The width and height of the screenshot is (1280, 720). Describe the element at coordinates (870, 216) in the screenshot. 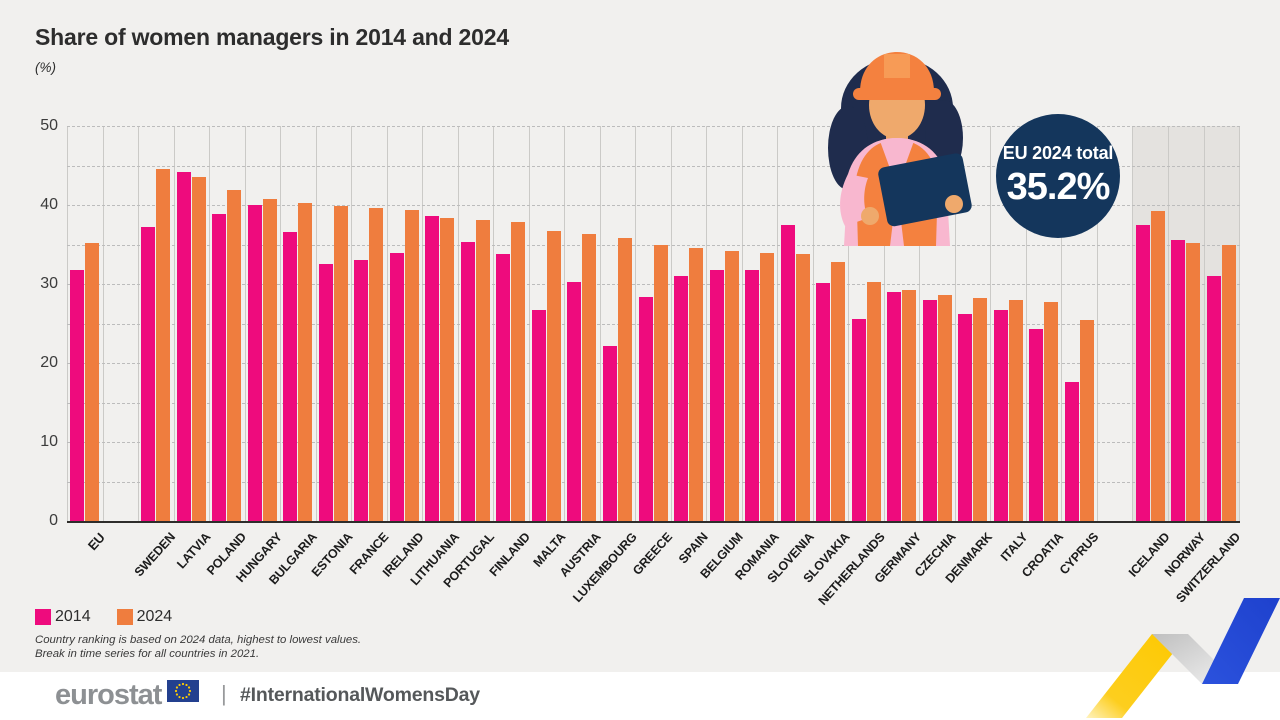

I see `left-hand` at that location.